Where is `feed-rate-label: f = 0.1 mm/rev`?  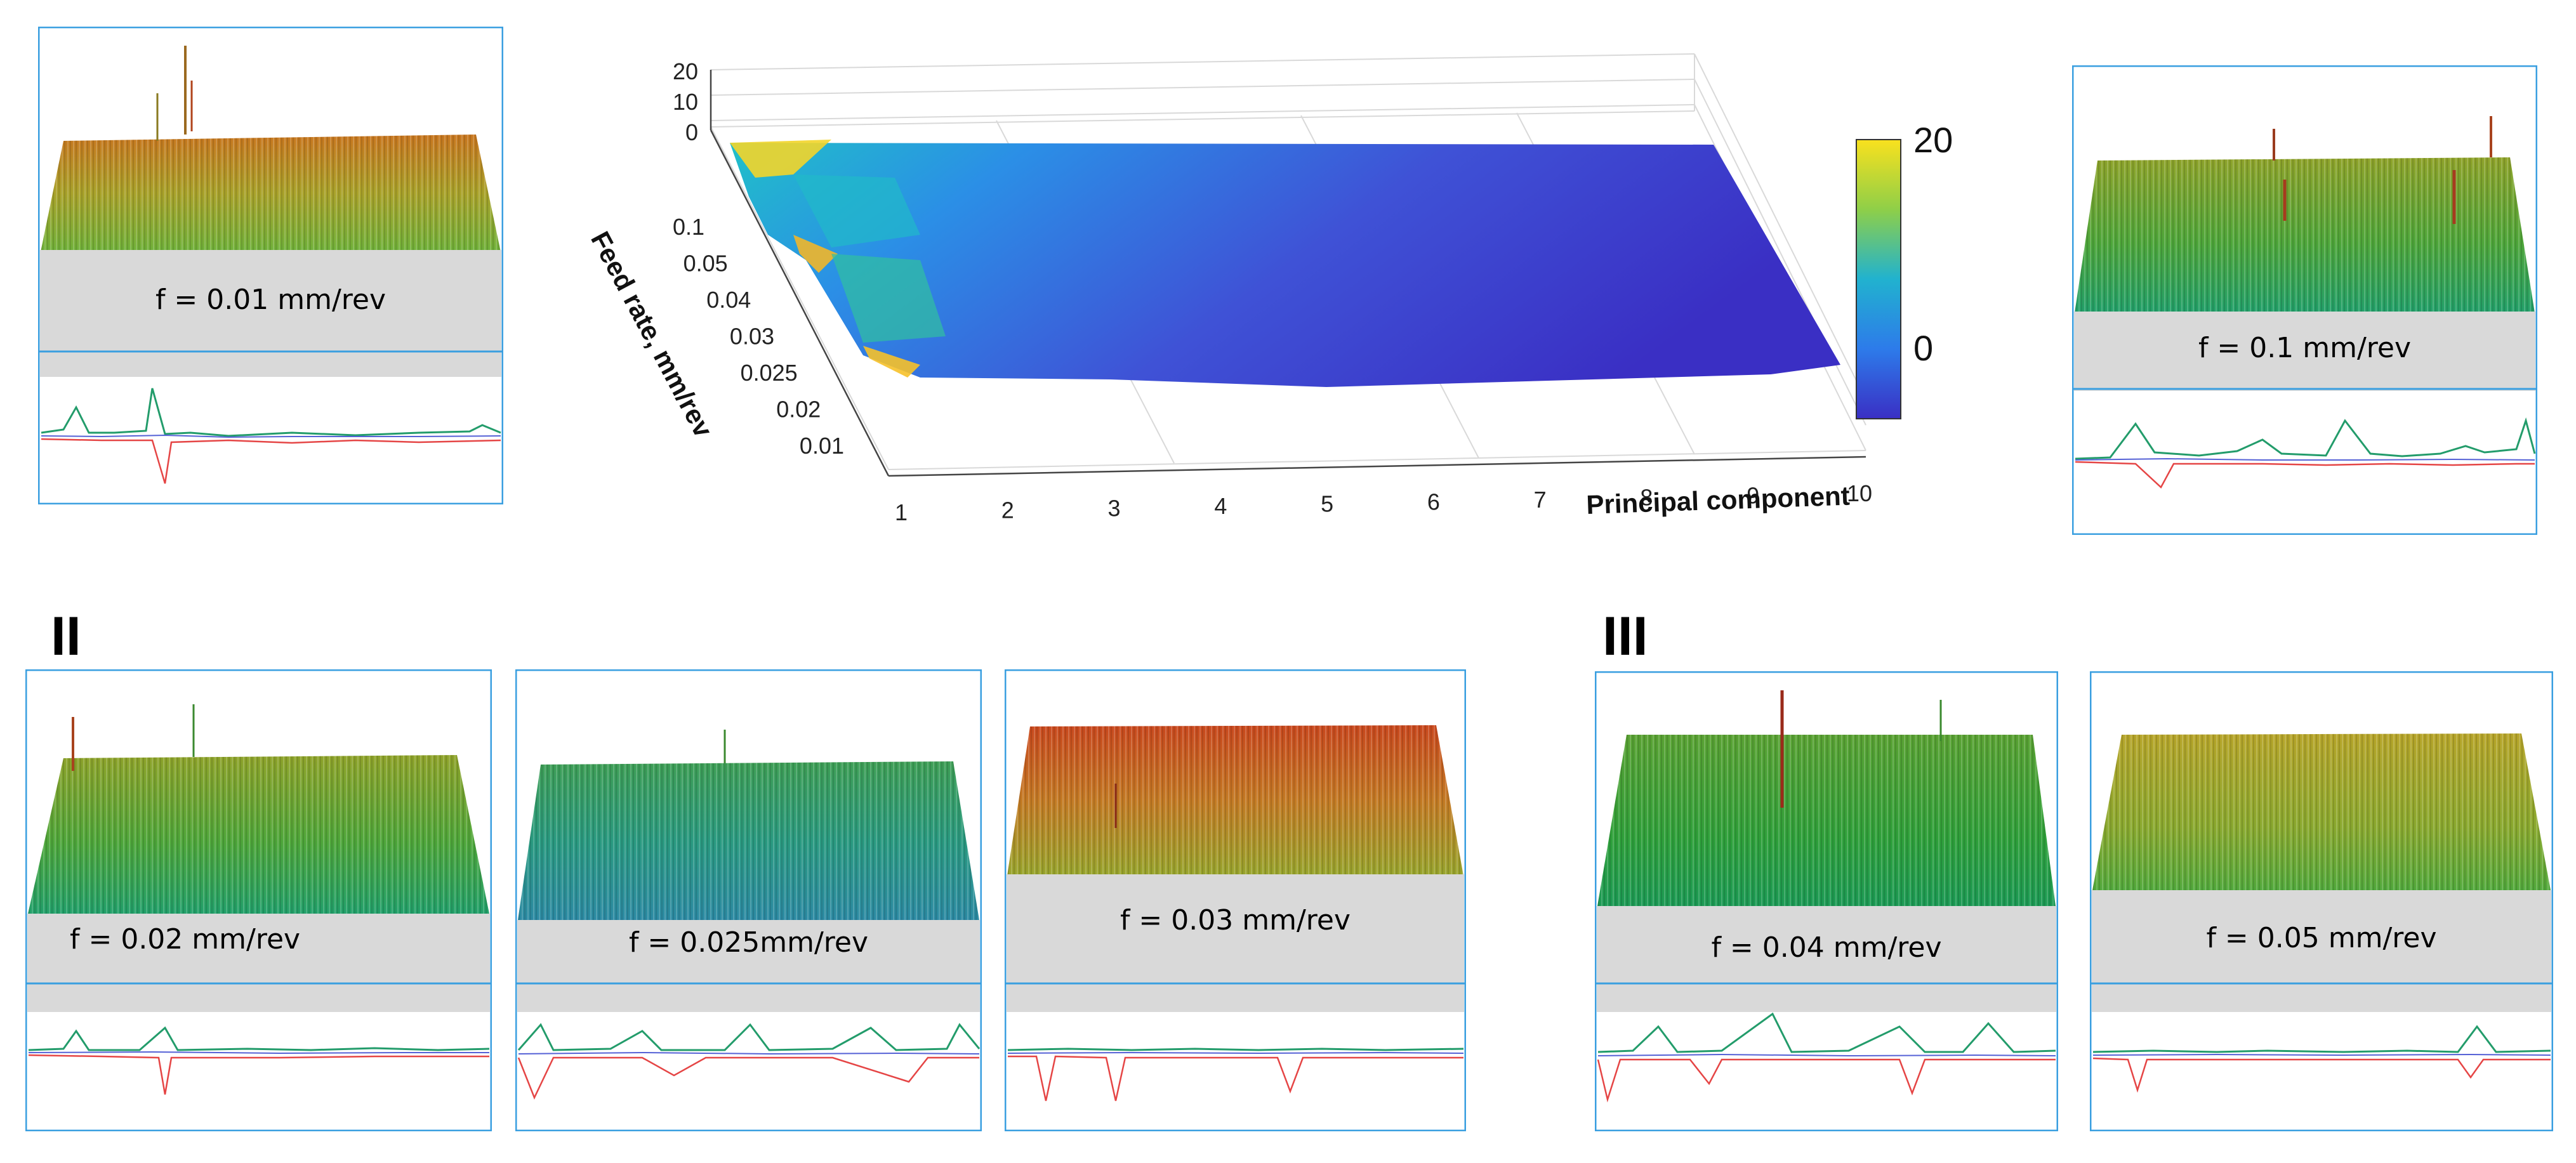 feed-rate-label: f = 0.1 mm/rev is located at coordinates (2305, 348).